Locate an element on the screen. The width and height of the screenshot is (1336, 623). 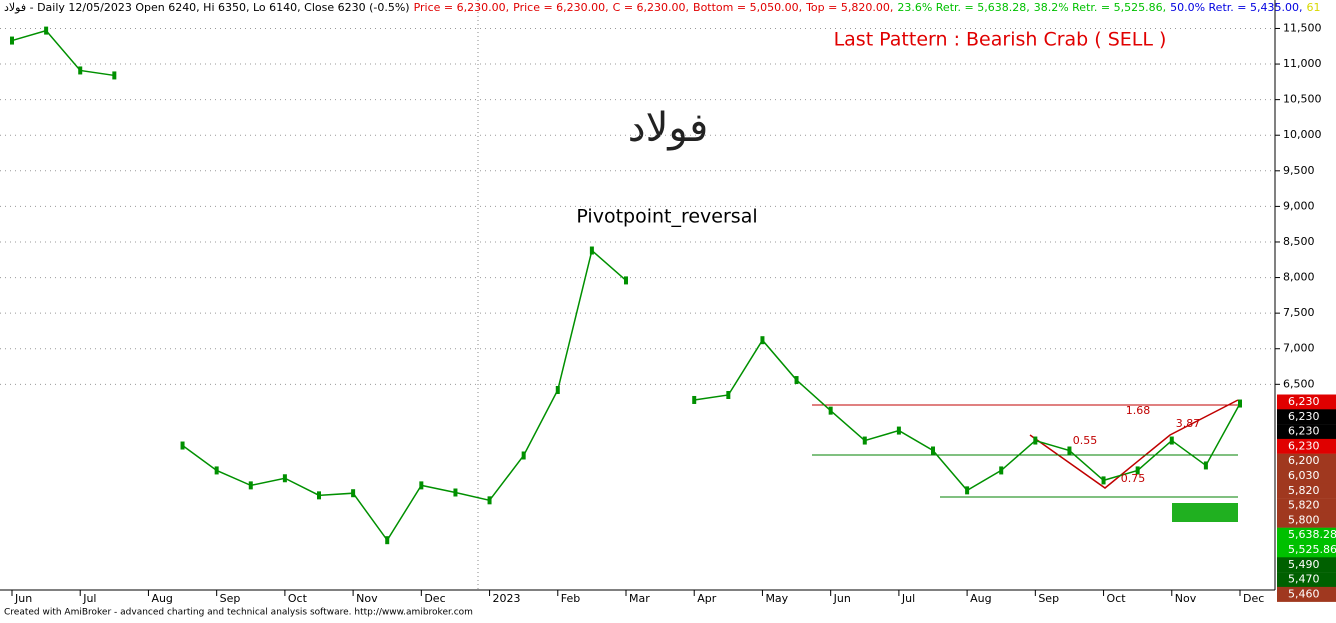
y-tick-label: 6,500 is located at coordinates (1299, 383).